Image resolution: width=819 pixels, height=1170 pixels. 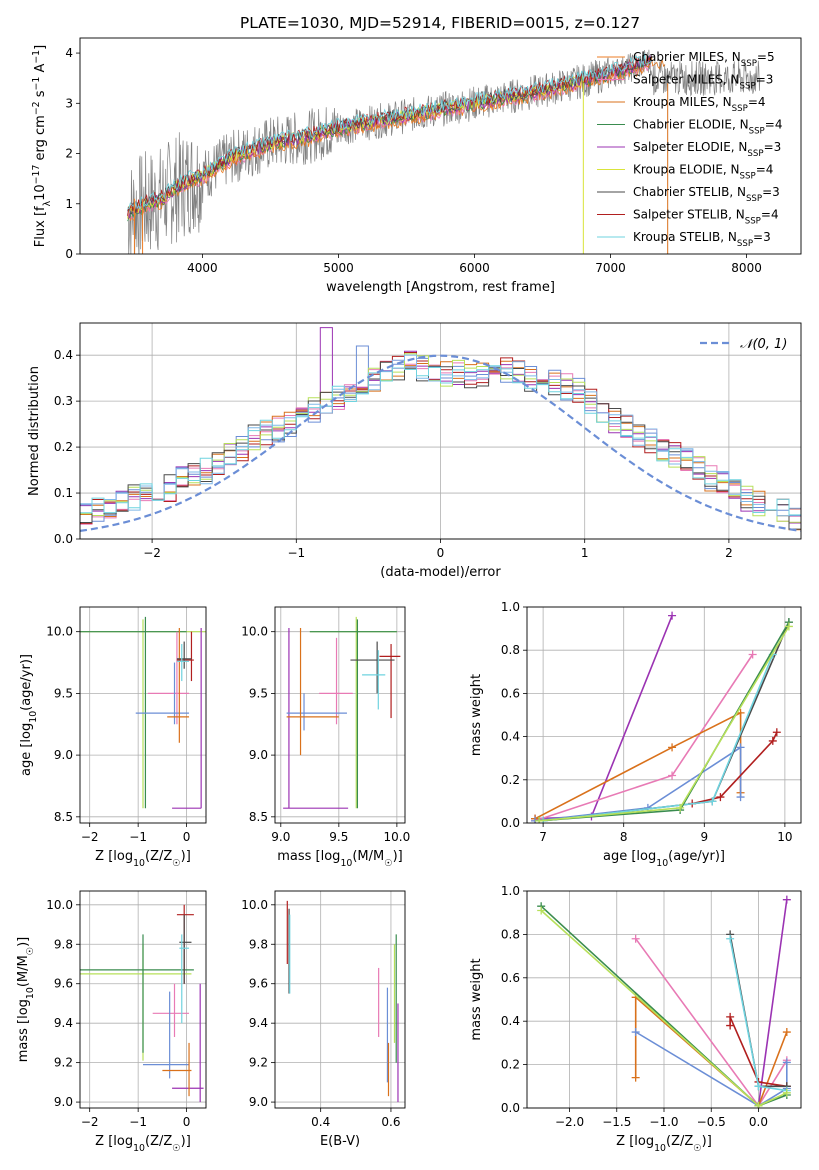 I want to click on x-tick-label: 1, so click(x=585, y=553).